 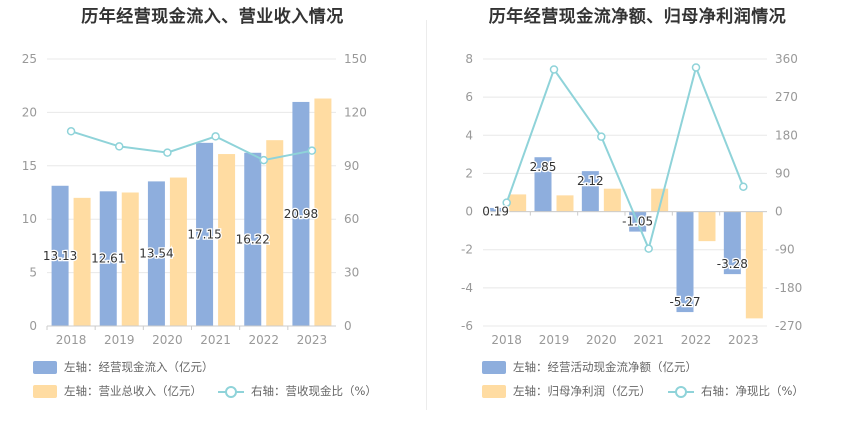 I want to click on legend-item-net-cash-ratio: 右轴：净现比（%）, so click(x=736, y=391).